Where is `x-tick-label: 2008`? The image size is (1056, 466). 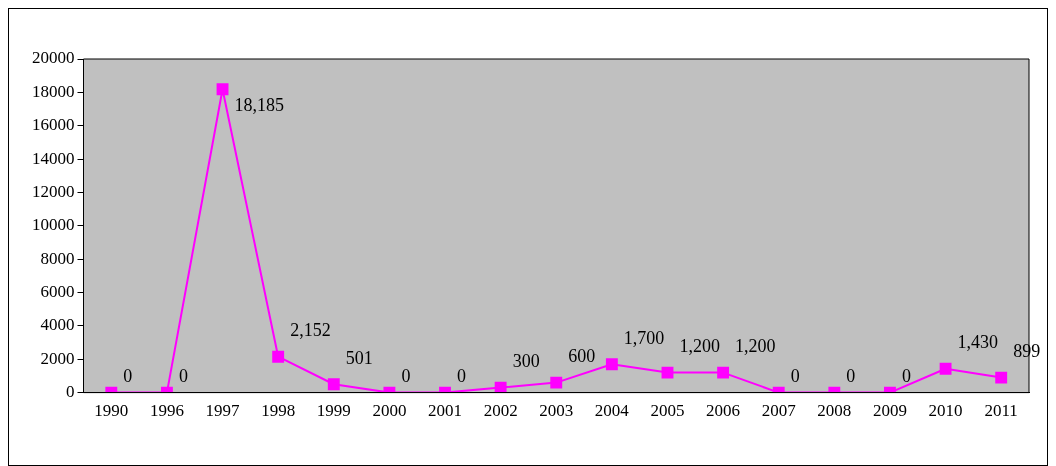
x-tick-label: 2008 is located at coordinates (834, 411).